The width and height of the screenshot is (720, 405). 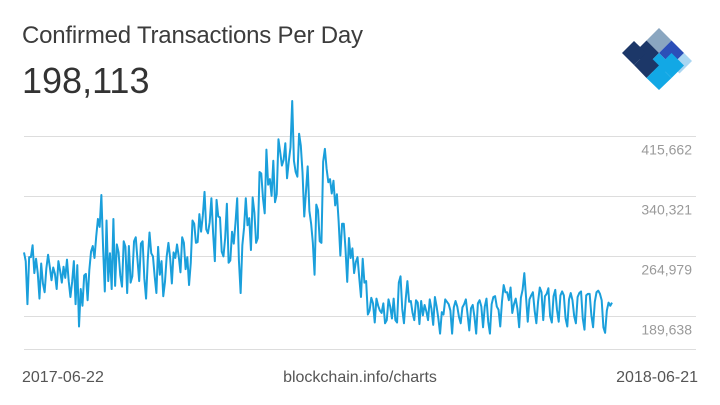 What do you see at coordinates (63, 377) in the screenshot?
I see `start-date-label: 2017-06-22` at bounding box center [63, 377].